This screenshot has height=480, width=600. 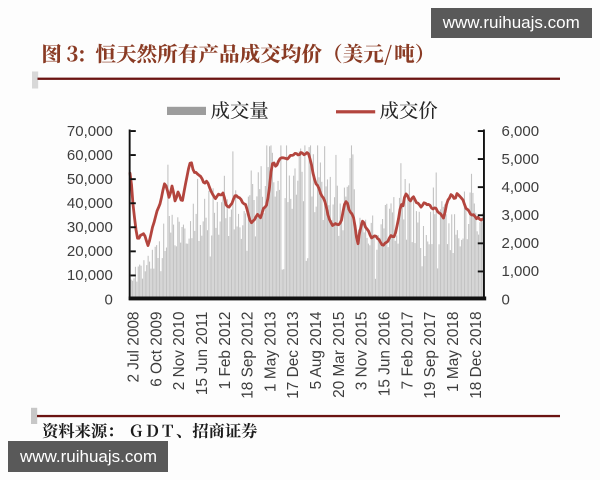 What do you see at coordinates (521, 187) in the screenshot?
I see `svg-text: 4,000` at bounding box center [521, 187].